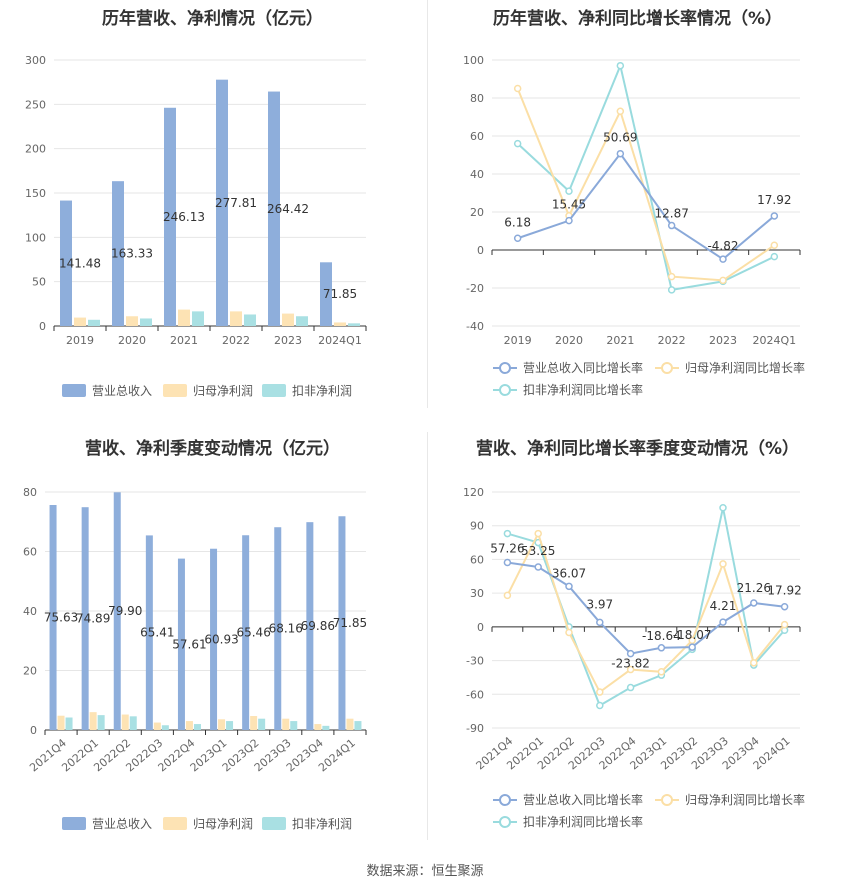 The width and height of the screenshot is (850, 891). I want to click on y-tick-label: 100, so click(473, 60).